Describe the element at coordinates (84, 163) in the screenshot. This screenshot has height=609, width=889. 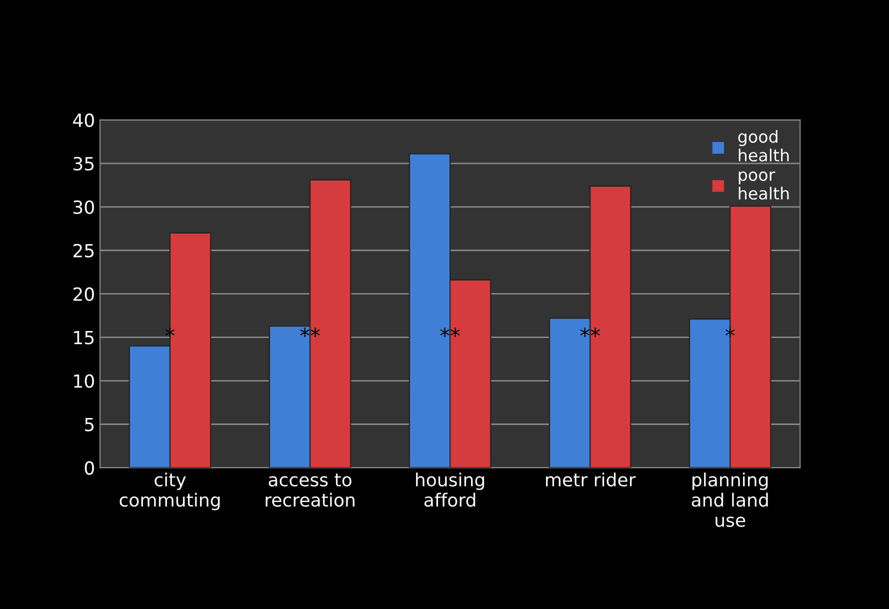
I see `y-tick-label: 35` at that location.